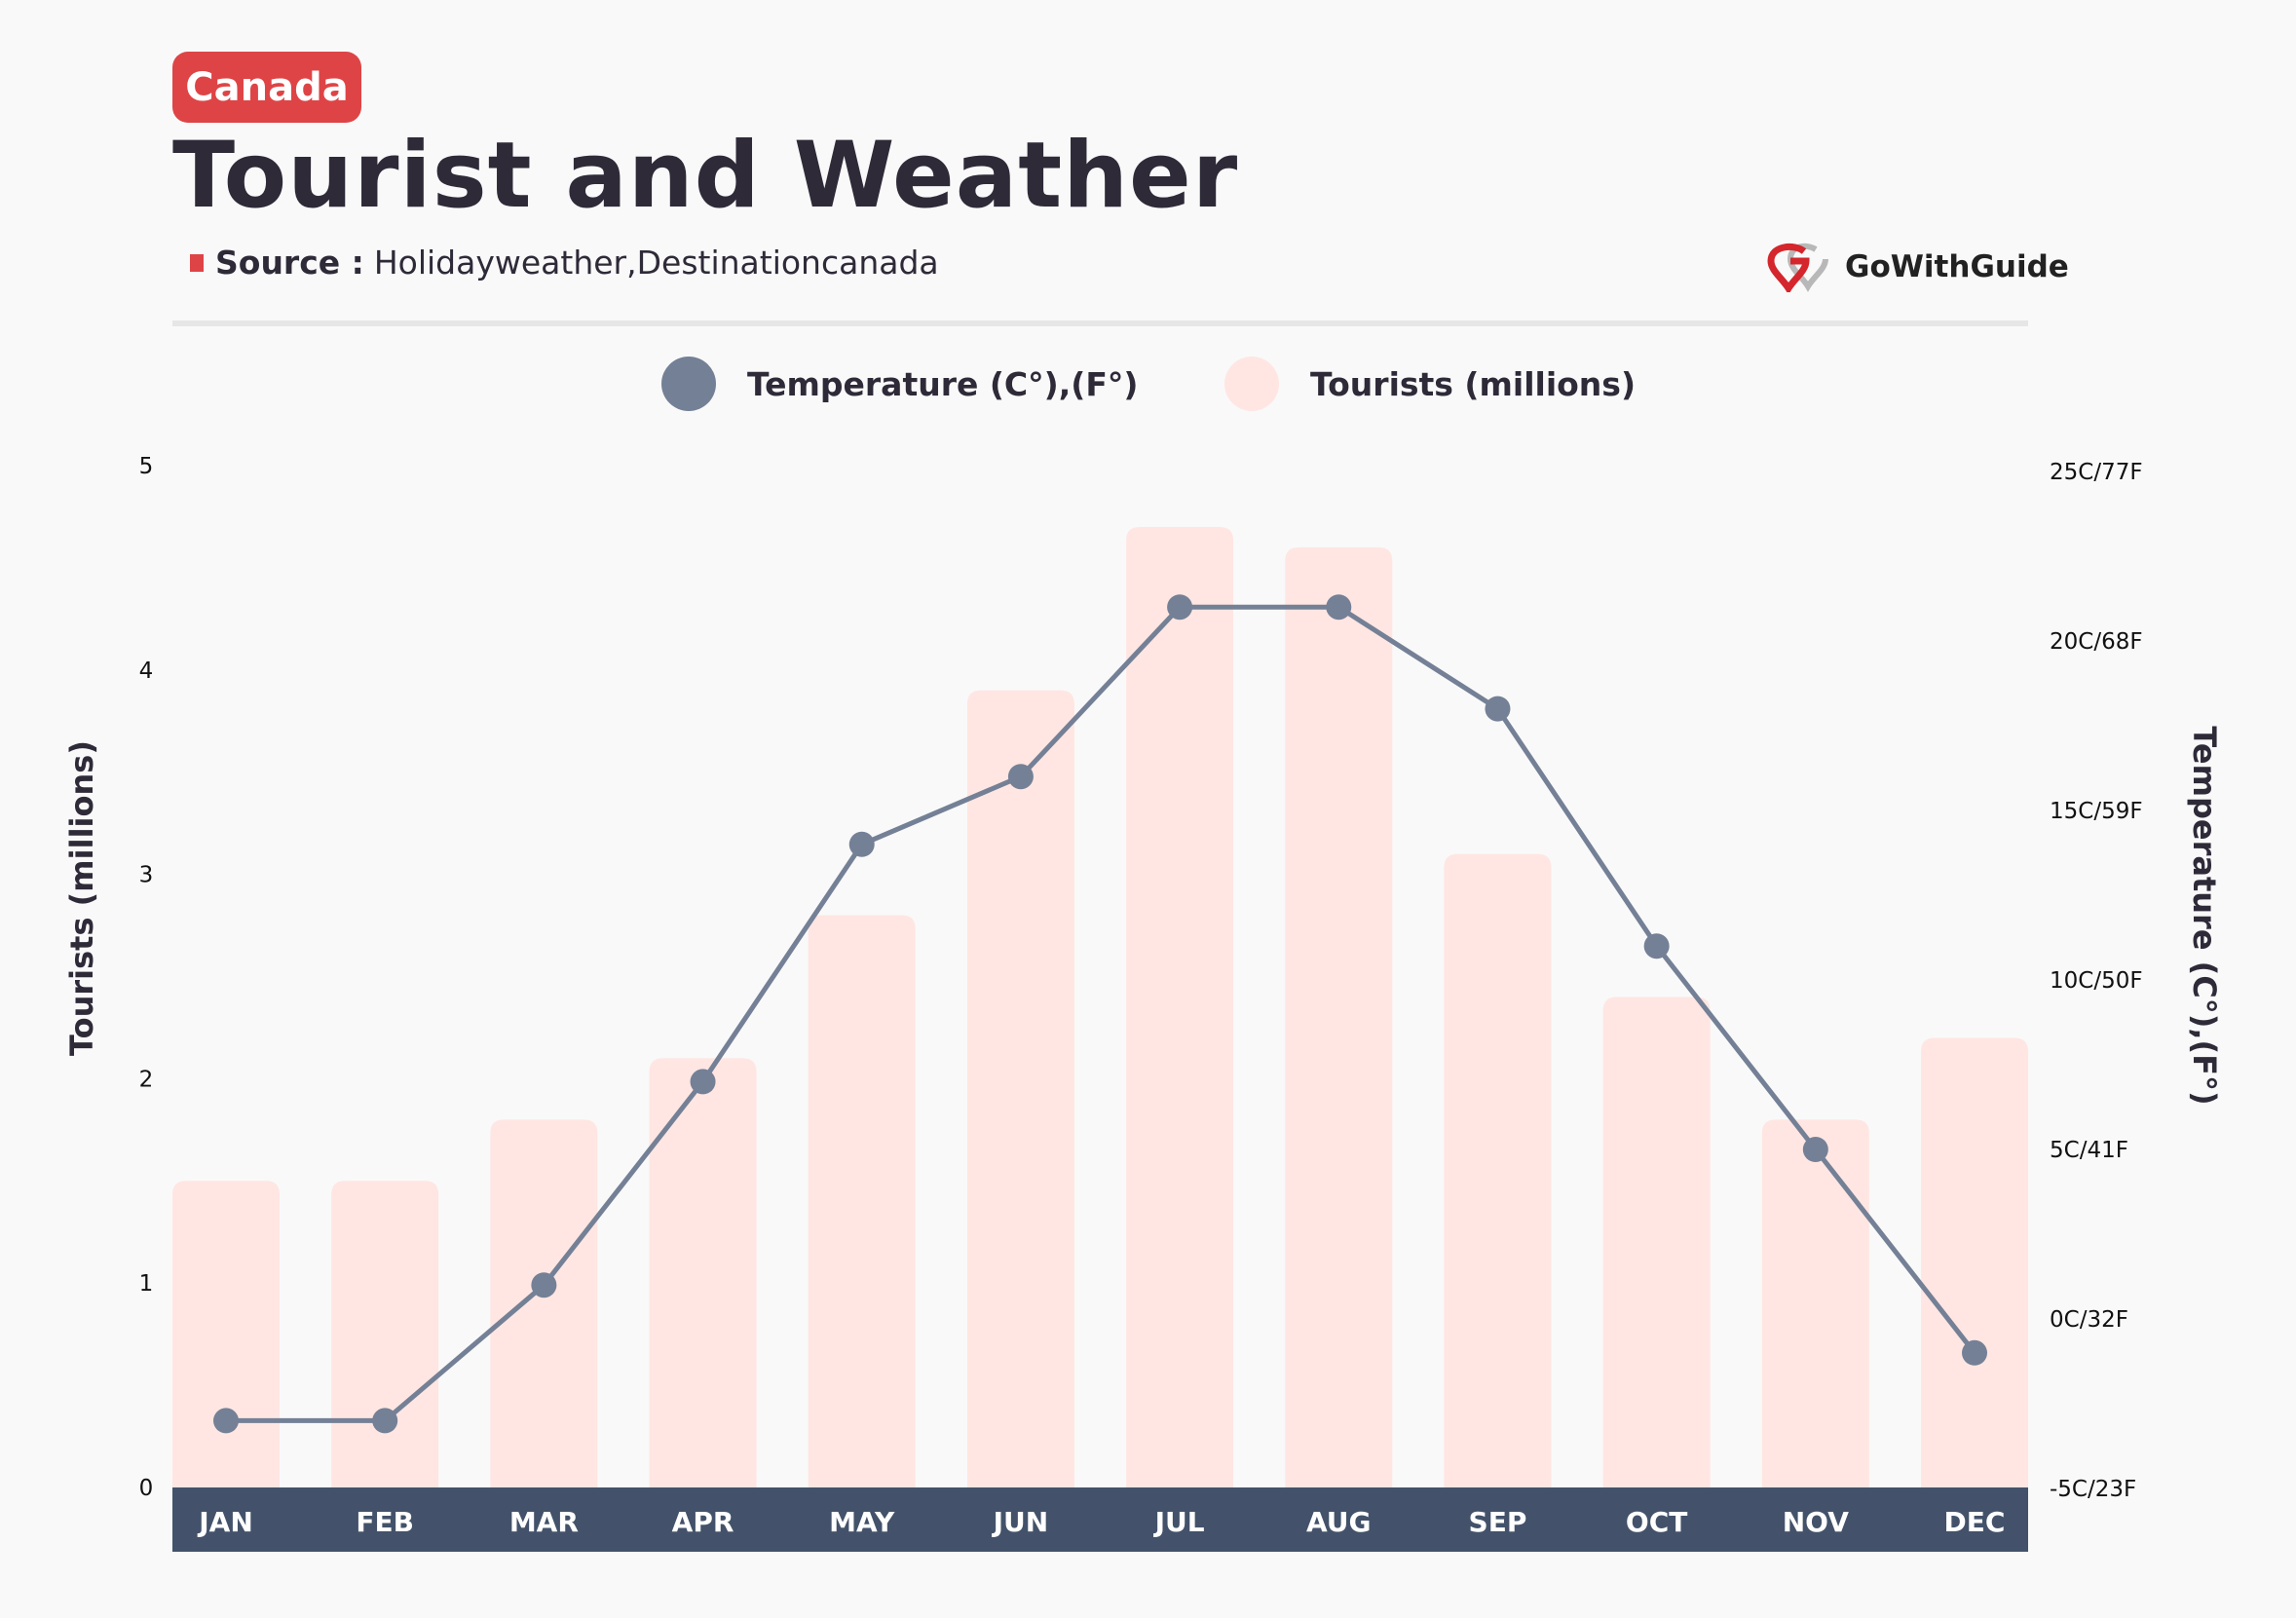 Image resolution: width=2296 pixels, height=1618 pixels. What do you see at coordinates (544, 1285) in the screenshot?
I see `temperature-point-mar` at bounding box center [544, 1285].